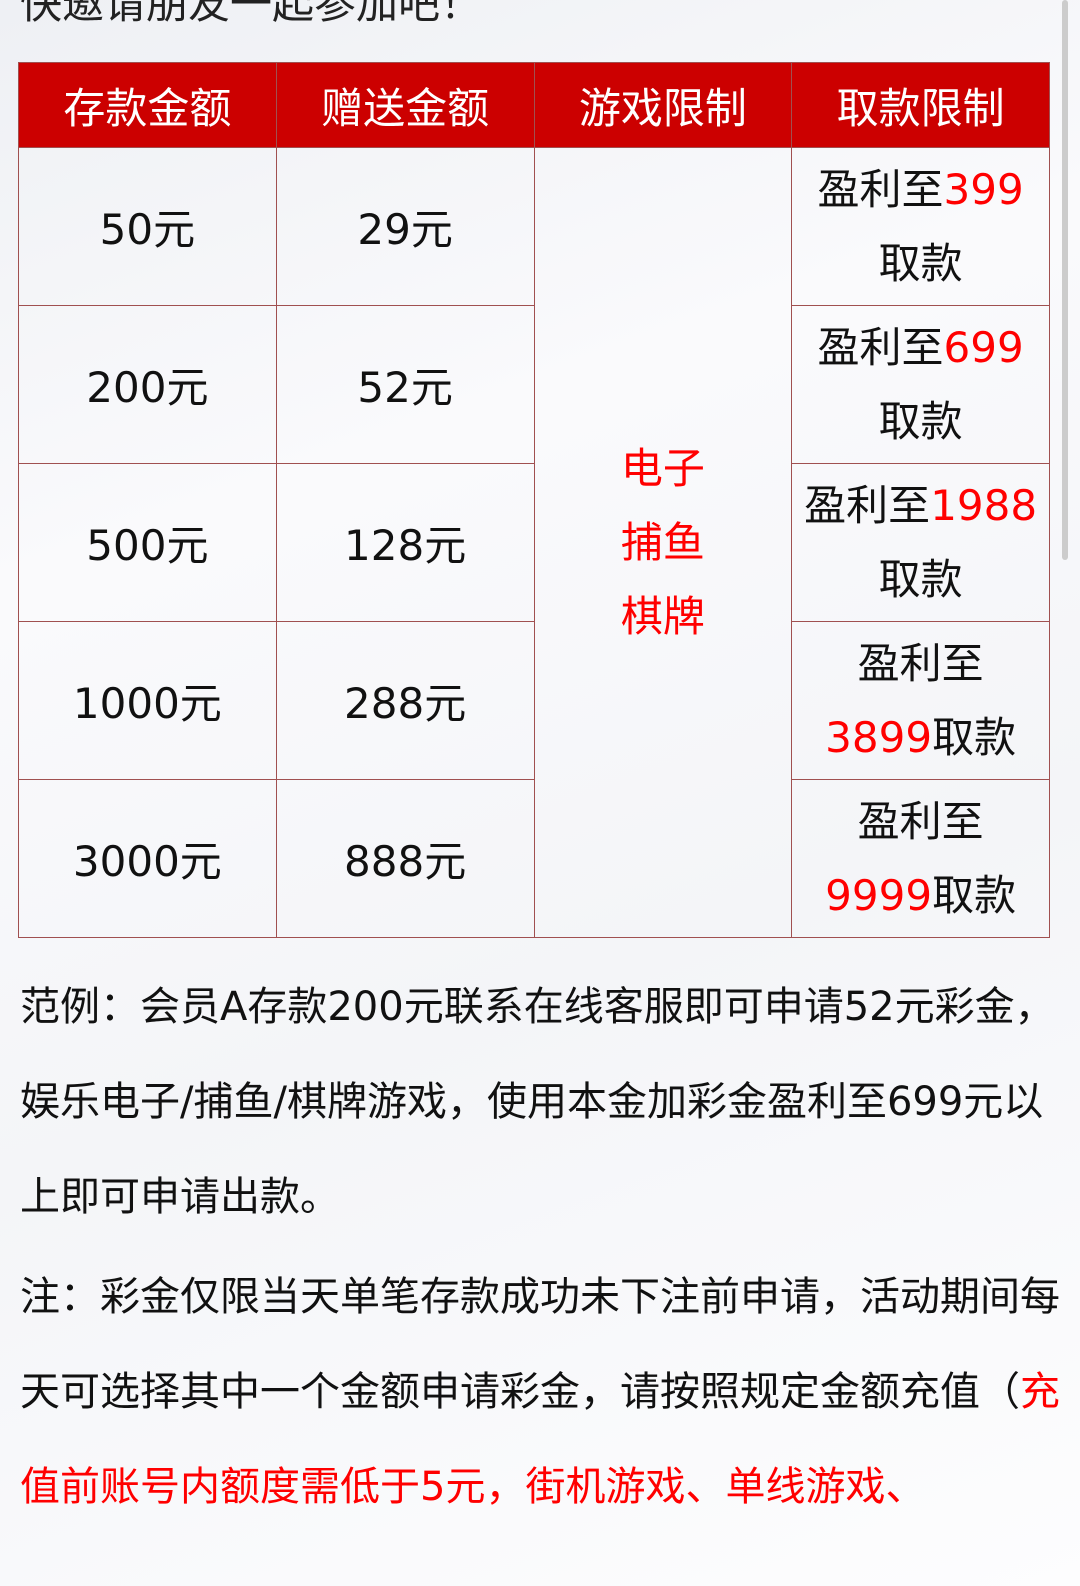 The height and width of the screenshot is (1586, 1080). Describe the element at coordinates (147, 700) in the screenshot. I see `deposit-cell: 1000元` at that location.